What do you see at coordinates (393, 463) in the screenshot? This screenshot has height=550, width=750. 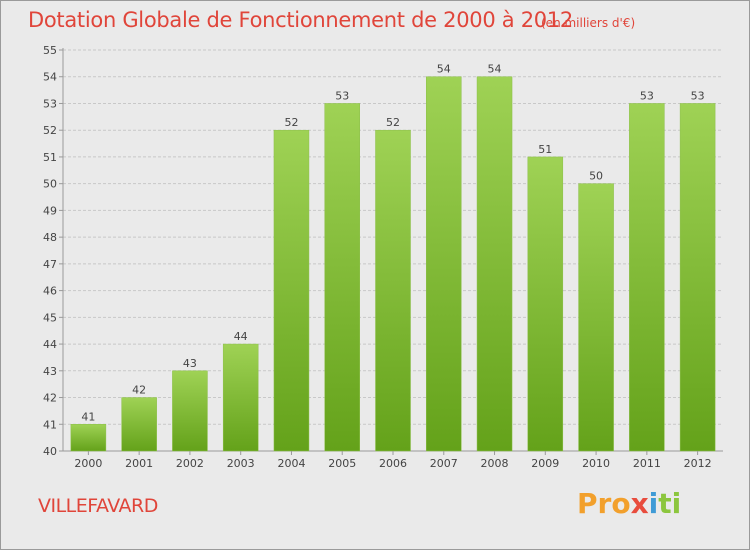 I see `x-tick-label: 2006` at bounding box center [393, 463].